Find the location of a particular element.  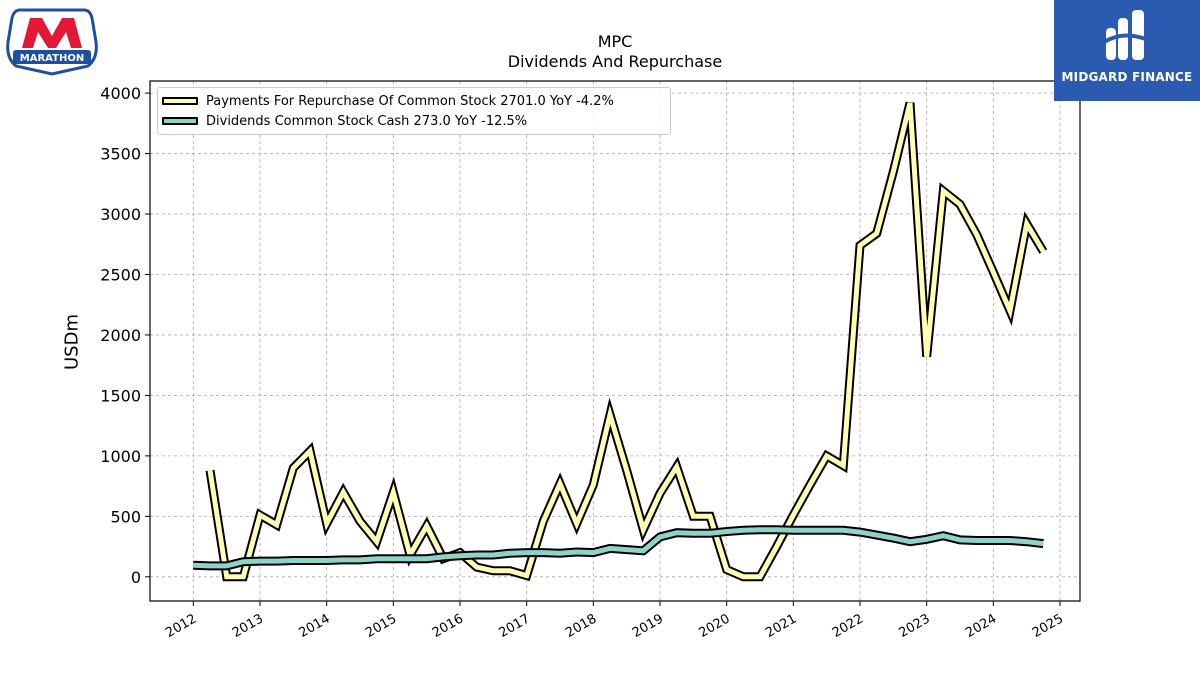

x-tick-label: 2025 is located at coordinates (1048, 626).